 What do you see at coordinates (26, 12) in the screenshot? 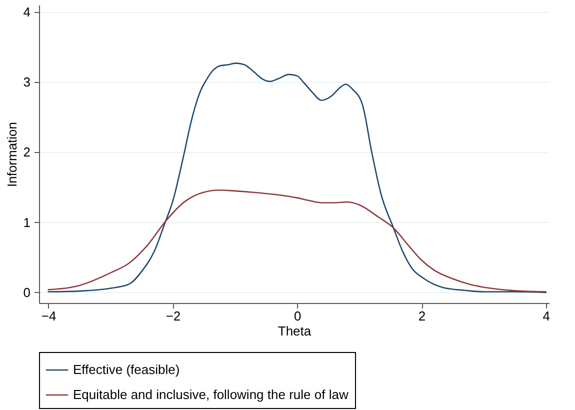
I see `y-tick-label: 4` at bounding box center [26, 12].